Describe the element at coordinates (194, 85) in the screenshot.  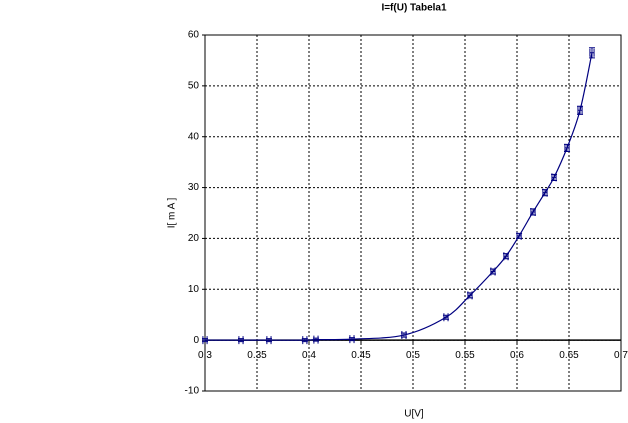
I see `y-tick-label: 50` at that location.